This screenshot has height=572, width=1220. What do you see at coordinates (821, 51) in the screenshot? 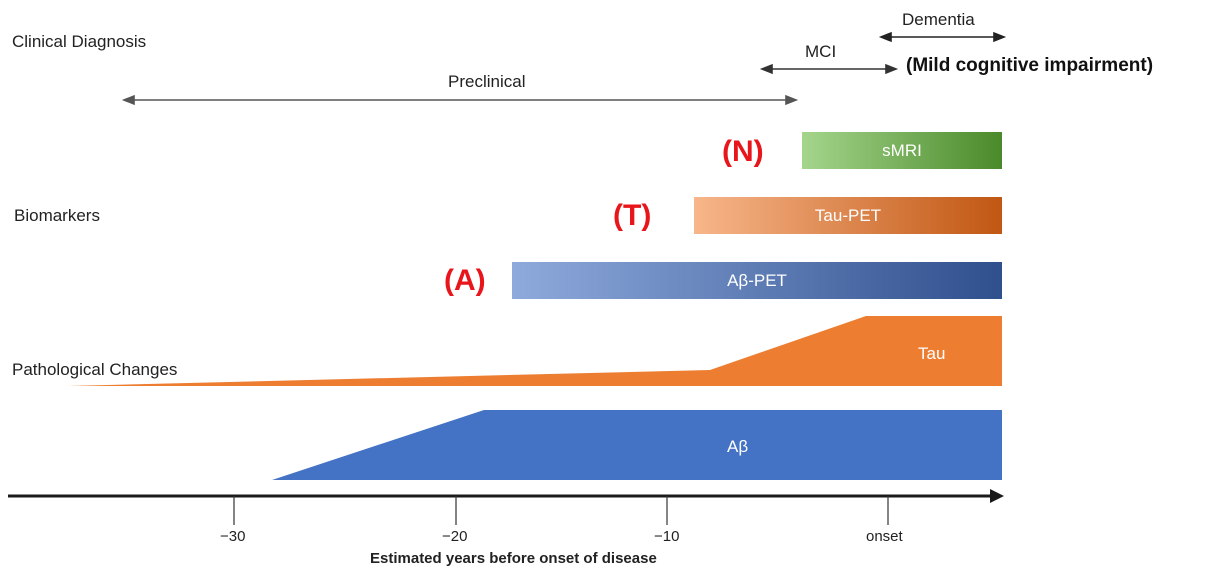
I see `stage-label-mci: MCI` at bounding box center [821, 51].